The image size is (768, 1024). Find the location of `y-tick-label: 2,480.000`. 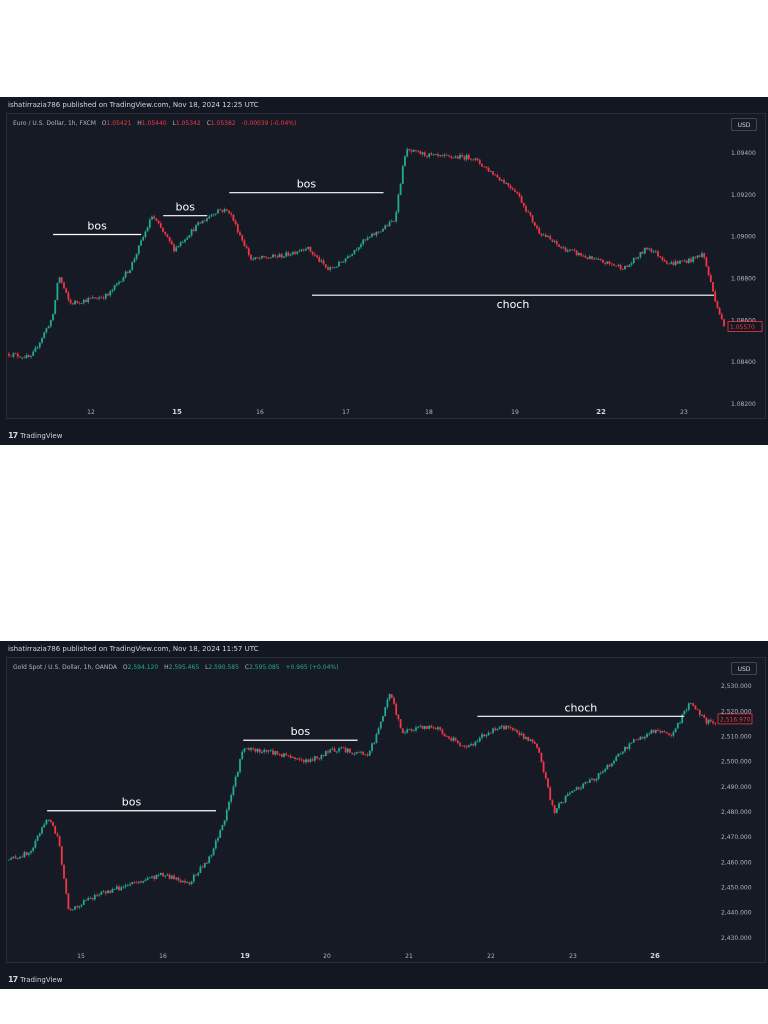

y-tick-label: 2,480.000 is located at coordinates (736, 812).